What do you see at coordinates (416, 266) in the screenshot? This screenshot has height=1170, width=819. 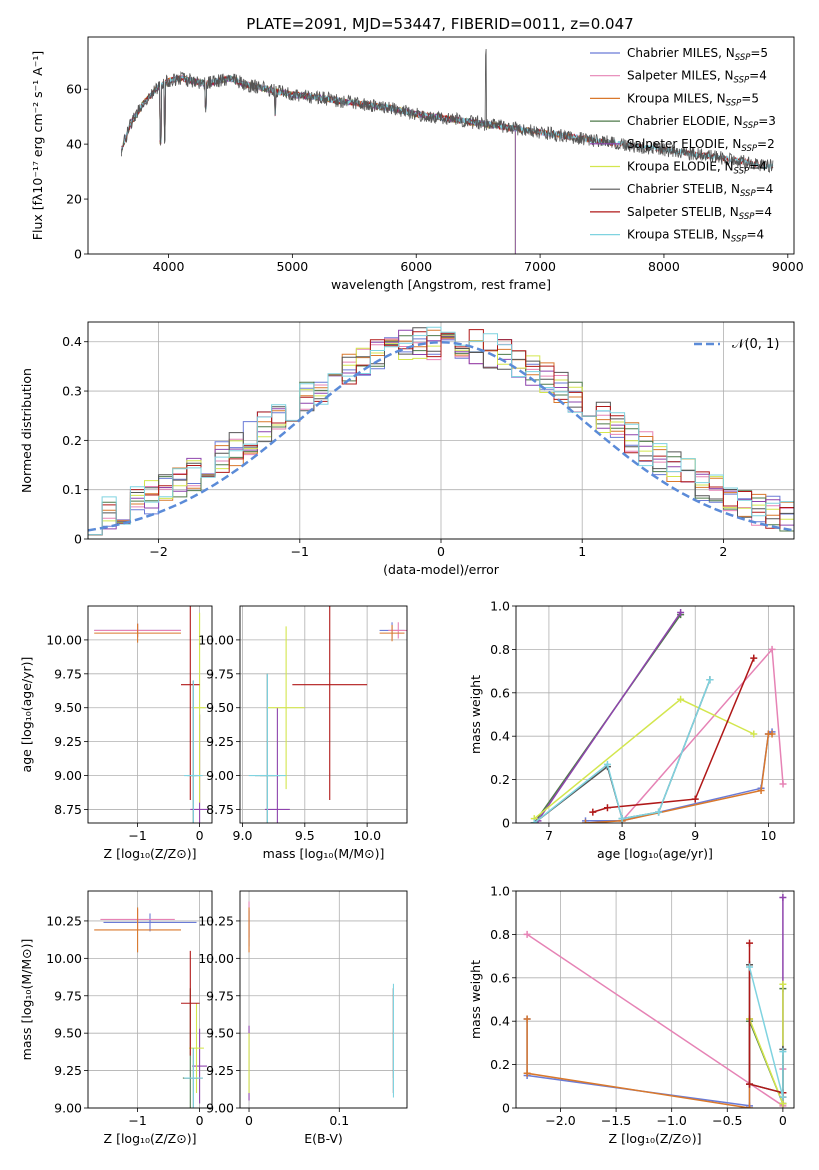 I see `x-tick-label: 6000` at bounding box center [416, 266].